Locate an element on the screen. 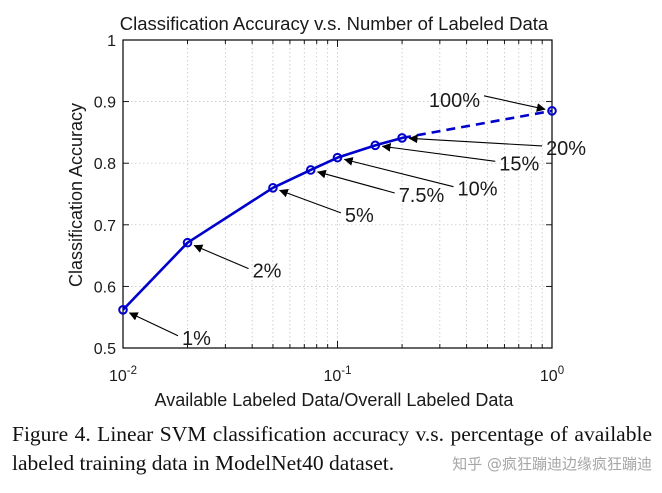 The width and height of the screenshot is (662, 493). y-tick-label: 1 is located at coordinates (111, 41).